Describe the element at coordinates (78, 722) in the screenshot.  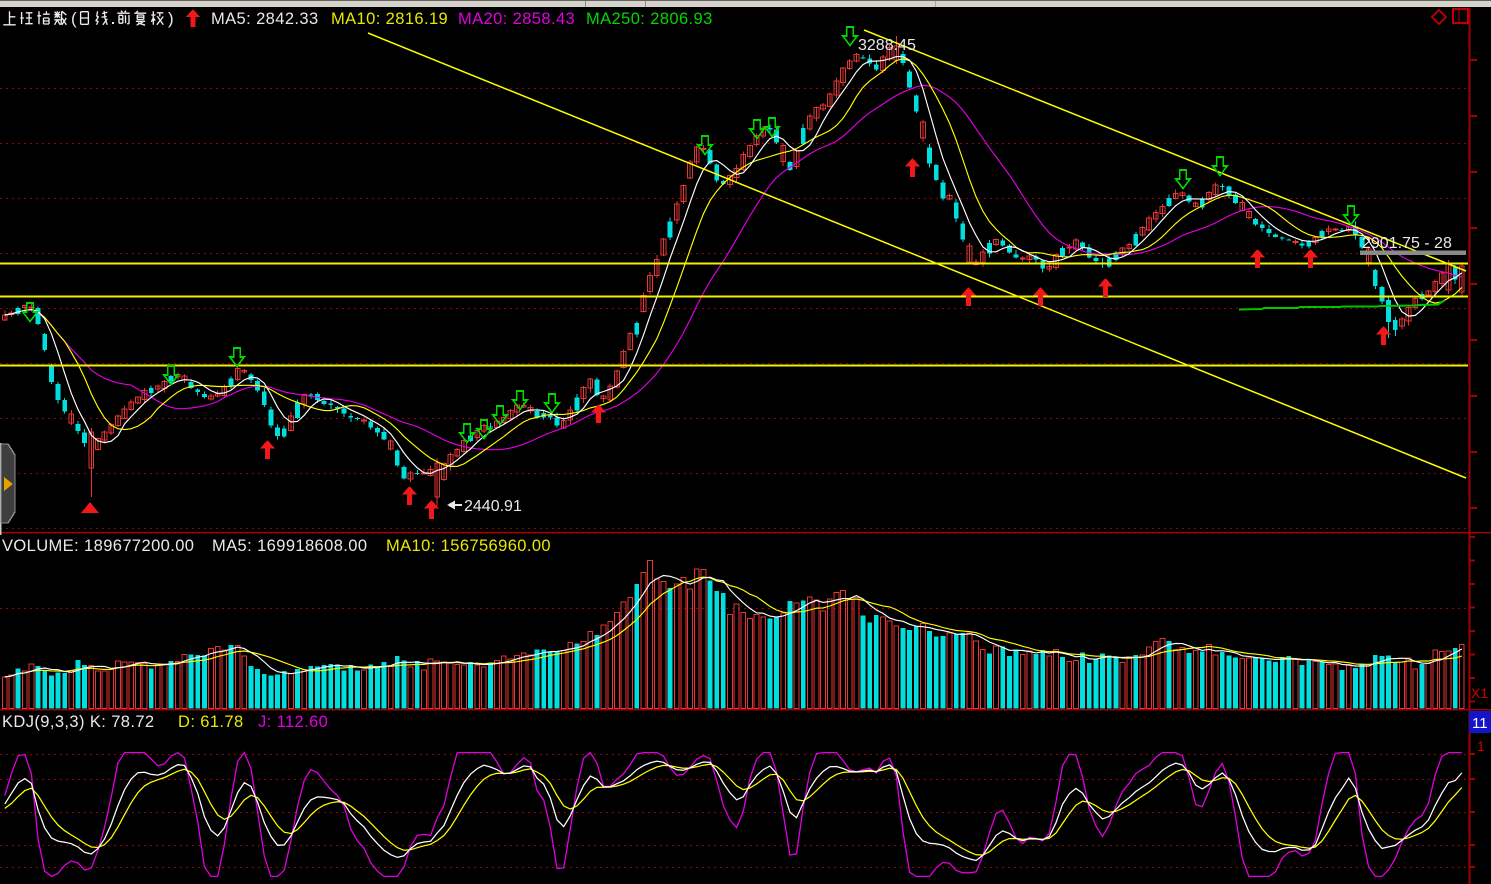
I see `svg-text: KDJ(9,3,3) K: 78.72` at that location.